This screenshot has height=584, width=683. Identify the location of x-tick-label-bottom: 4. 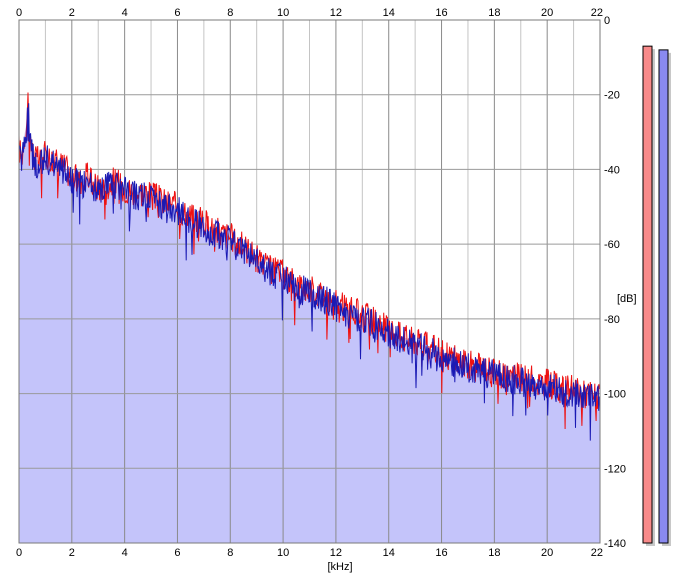
(125, 553).